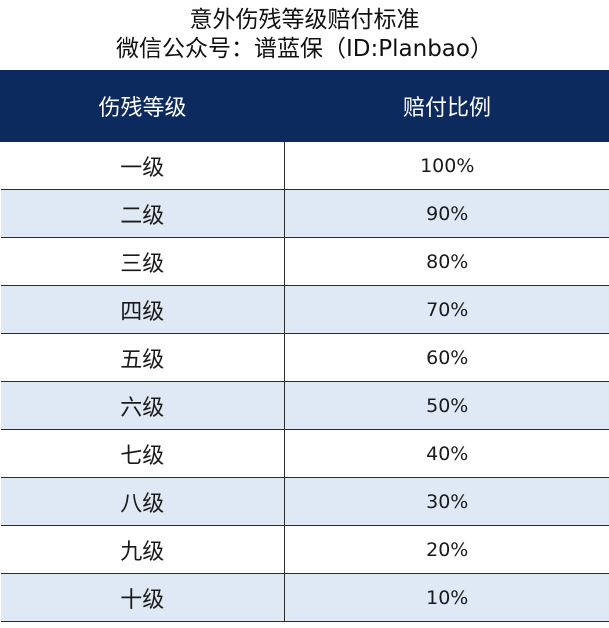  I want to click on table-row: 三级 80%, so click(304, 261).